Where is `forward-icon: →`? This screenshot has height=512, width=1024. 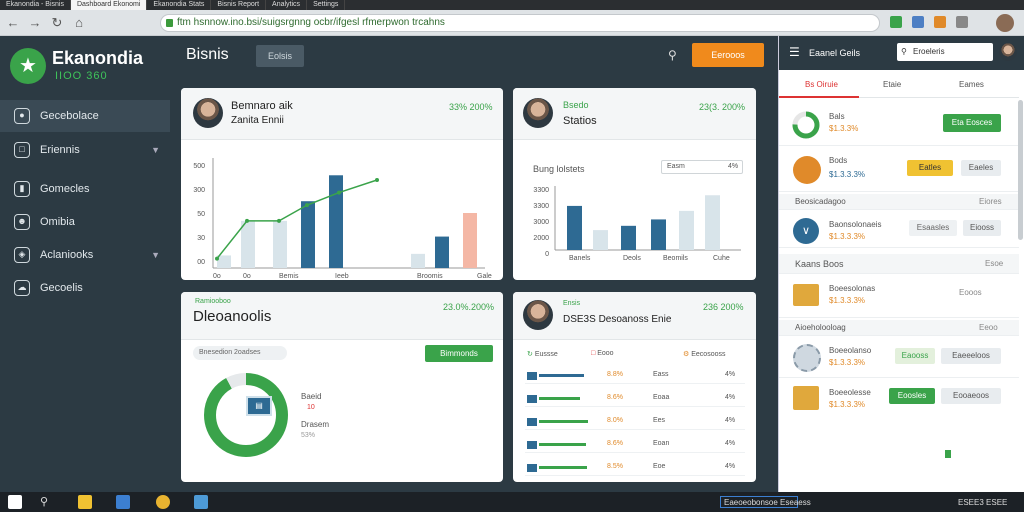 forward-icon: → is located at coordinates (35, 22).